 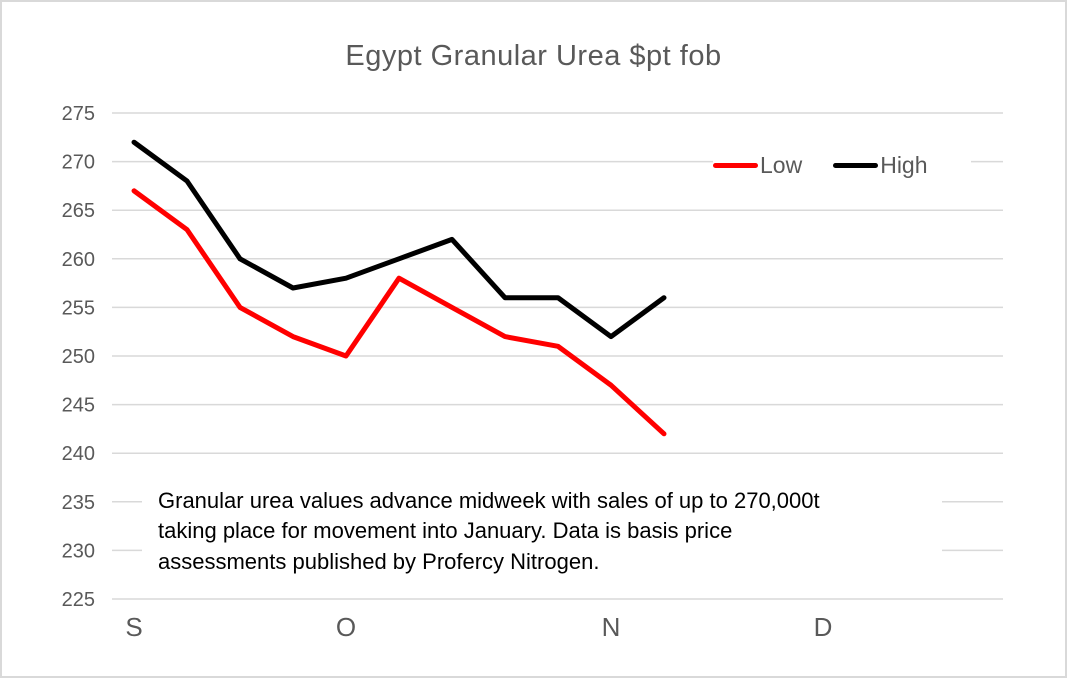 I want to click on y-axis-tick-label: 265, so click(x=78, y=211).